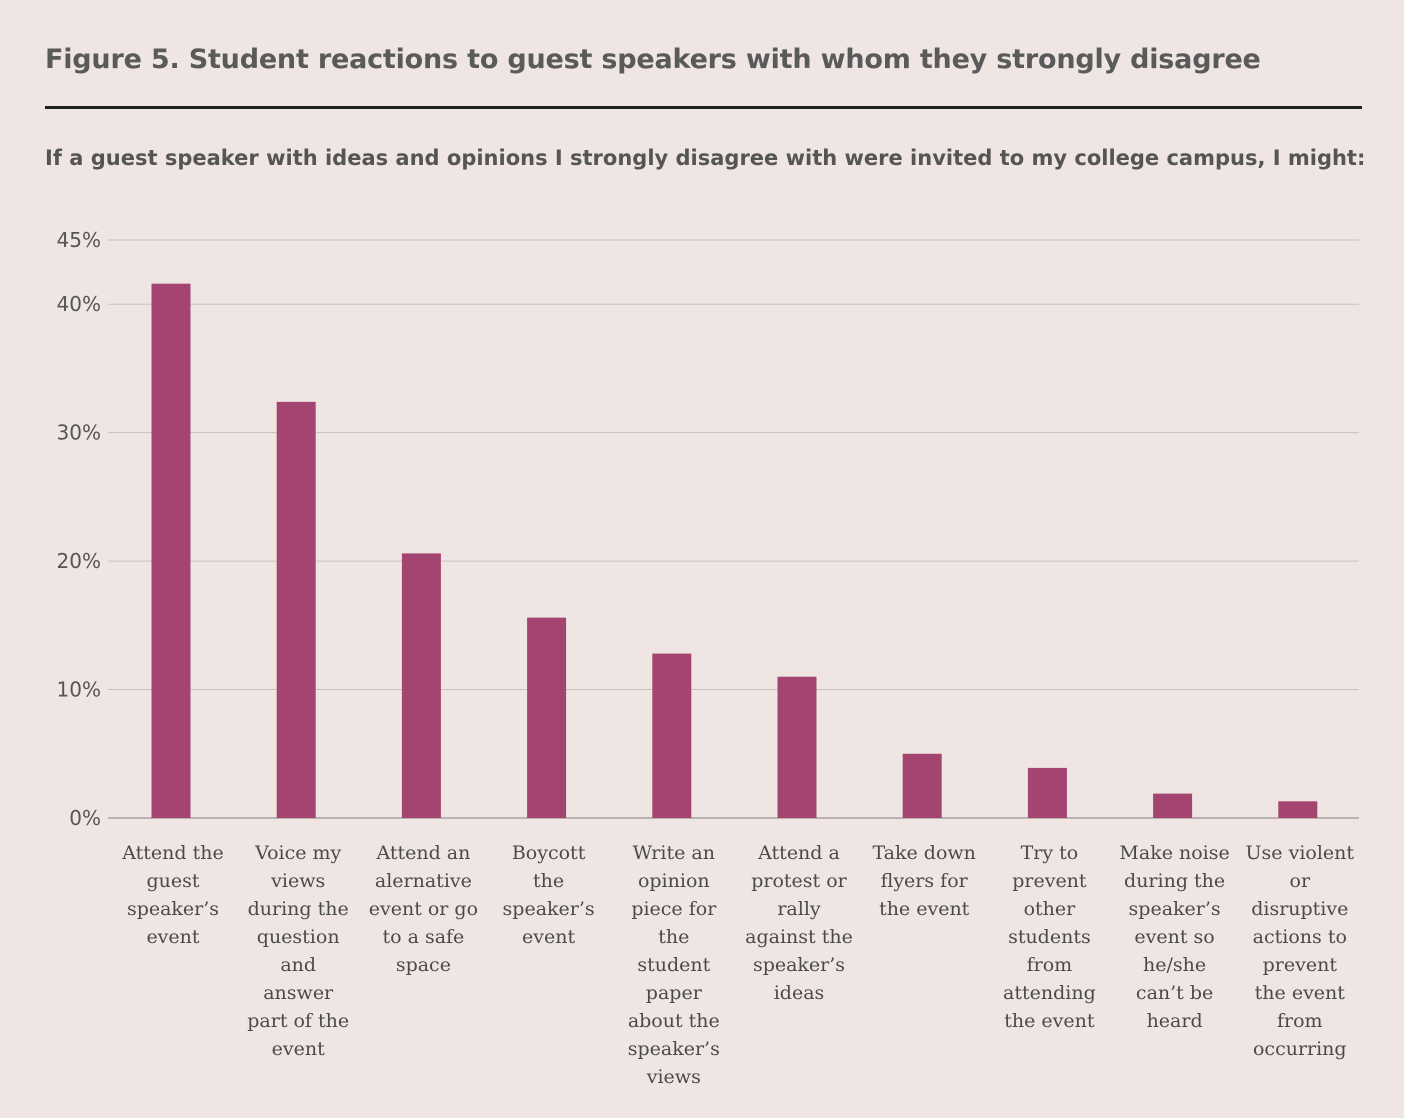 This screenshot has height=1118, width=1404. Describe the element at coordinates (924, 881) in the screenshot. I see `x-category-label: Take down flyers for the event` at that location.